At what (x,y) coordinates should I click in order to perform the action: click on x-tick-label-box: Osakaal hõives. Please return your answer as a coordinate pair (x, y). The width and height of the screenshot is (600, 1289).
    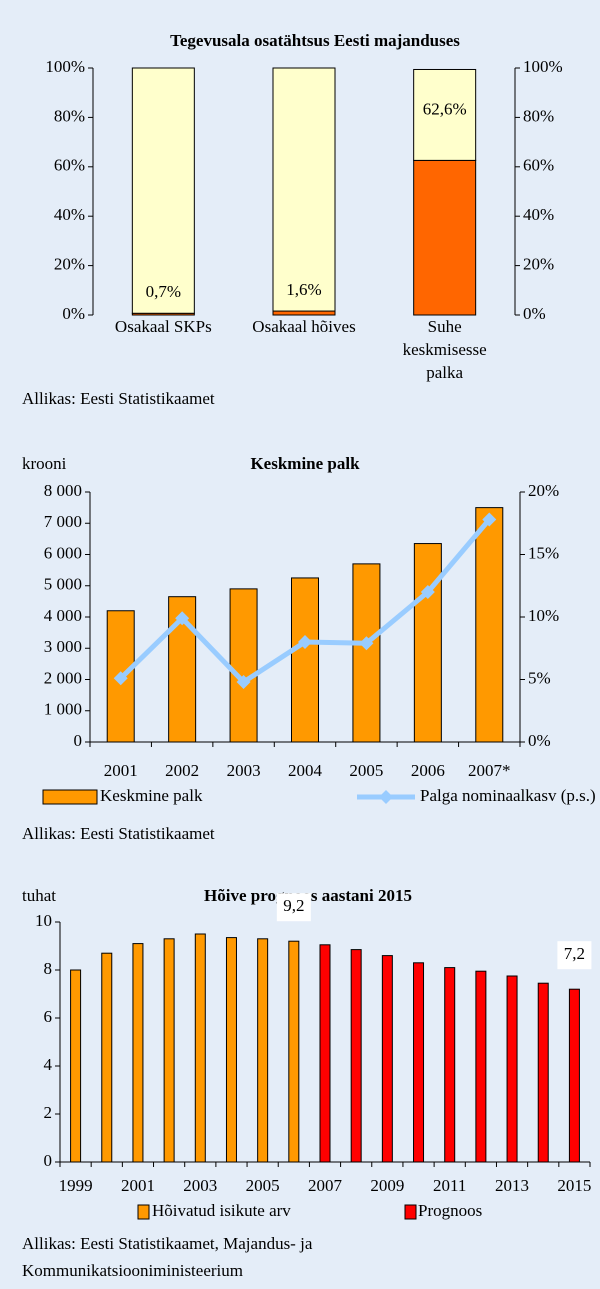
    Looking at the image, I should click on (304, 326).